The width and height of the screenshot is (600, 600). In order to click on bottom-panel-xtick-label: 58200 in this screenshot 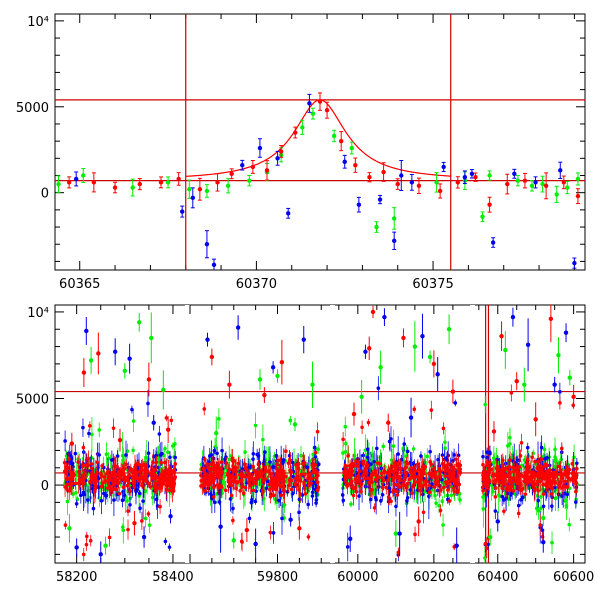, I will do `click(76, 577)`.